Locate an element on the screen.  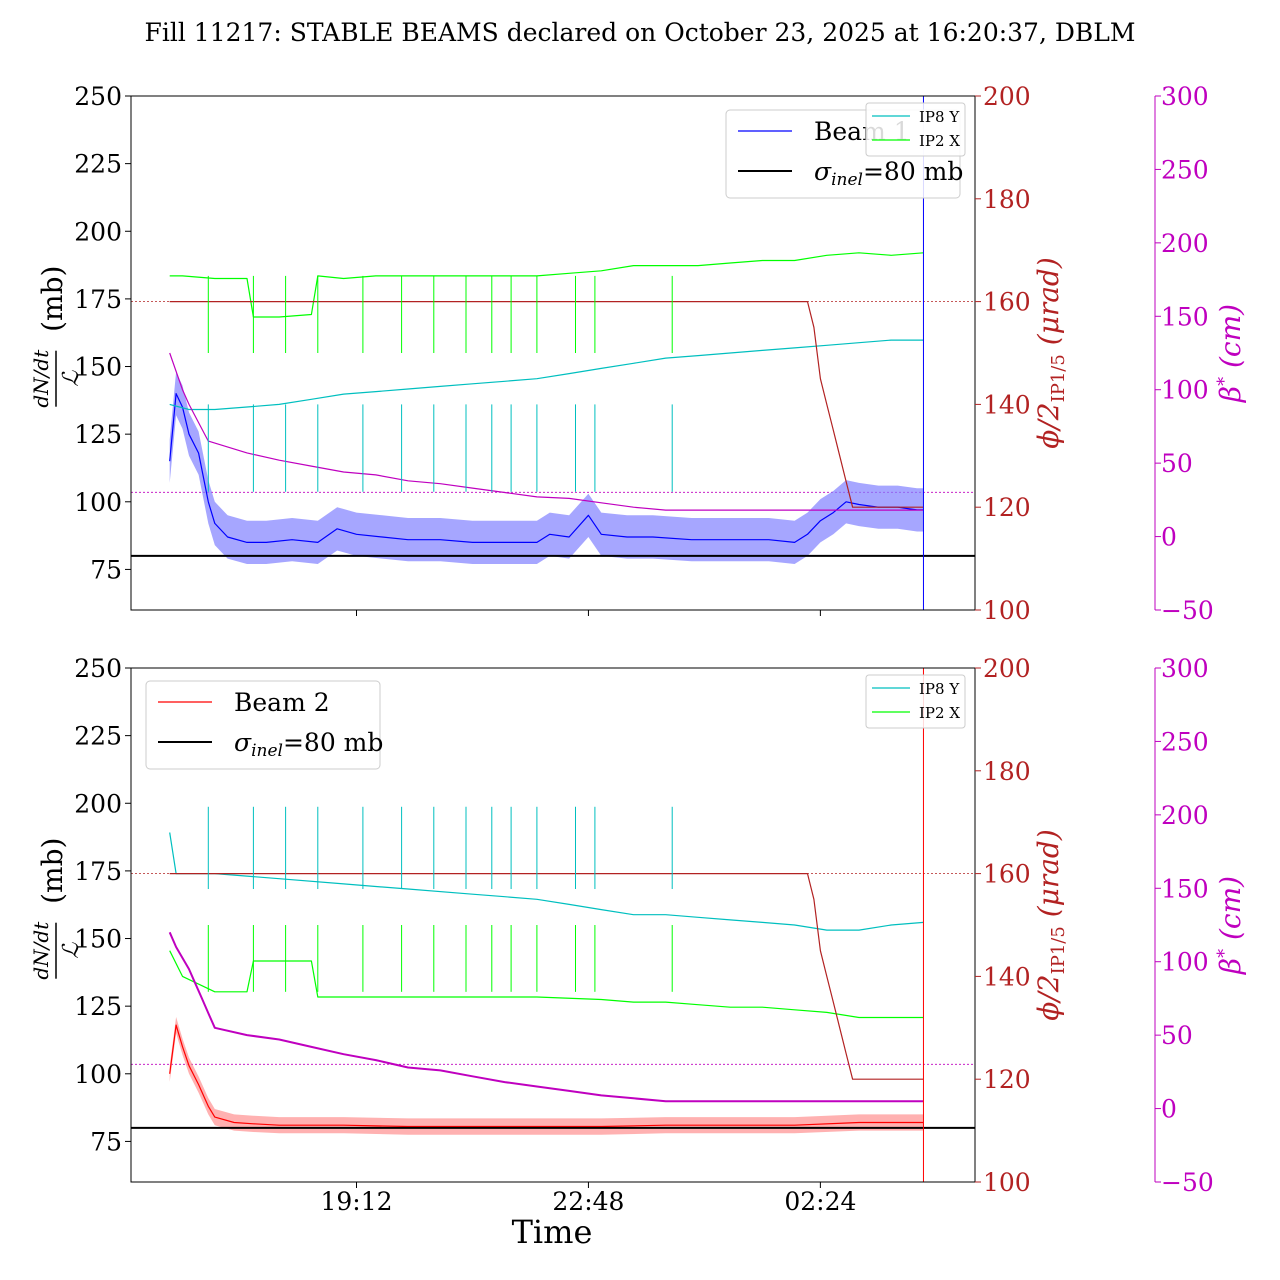
series-line-- is located at coordinates (546, 1017).